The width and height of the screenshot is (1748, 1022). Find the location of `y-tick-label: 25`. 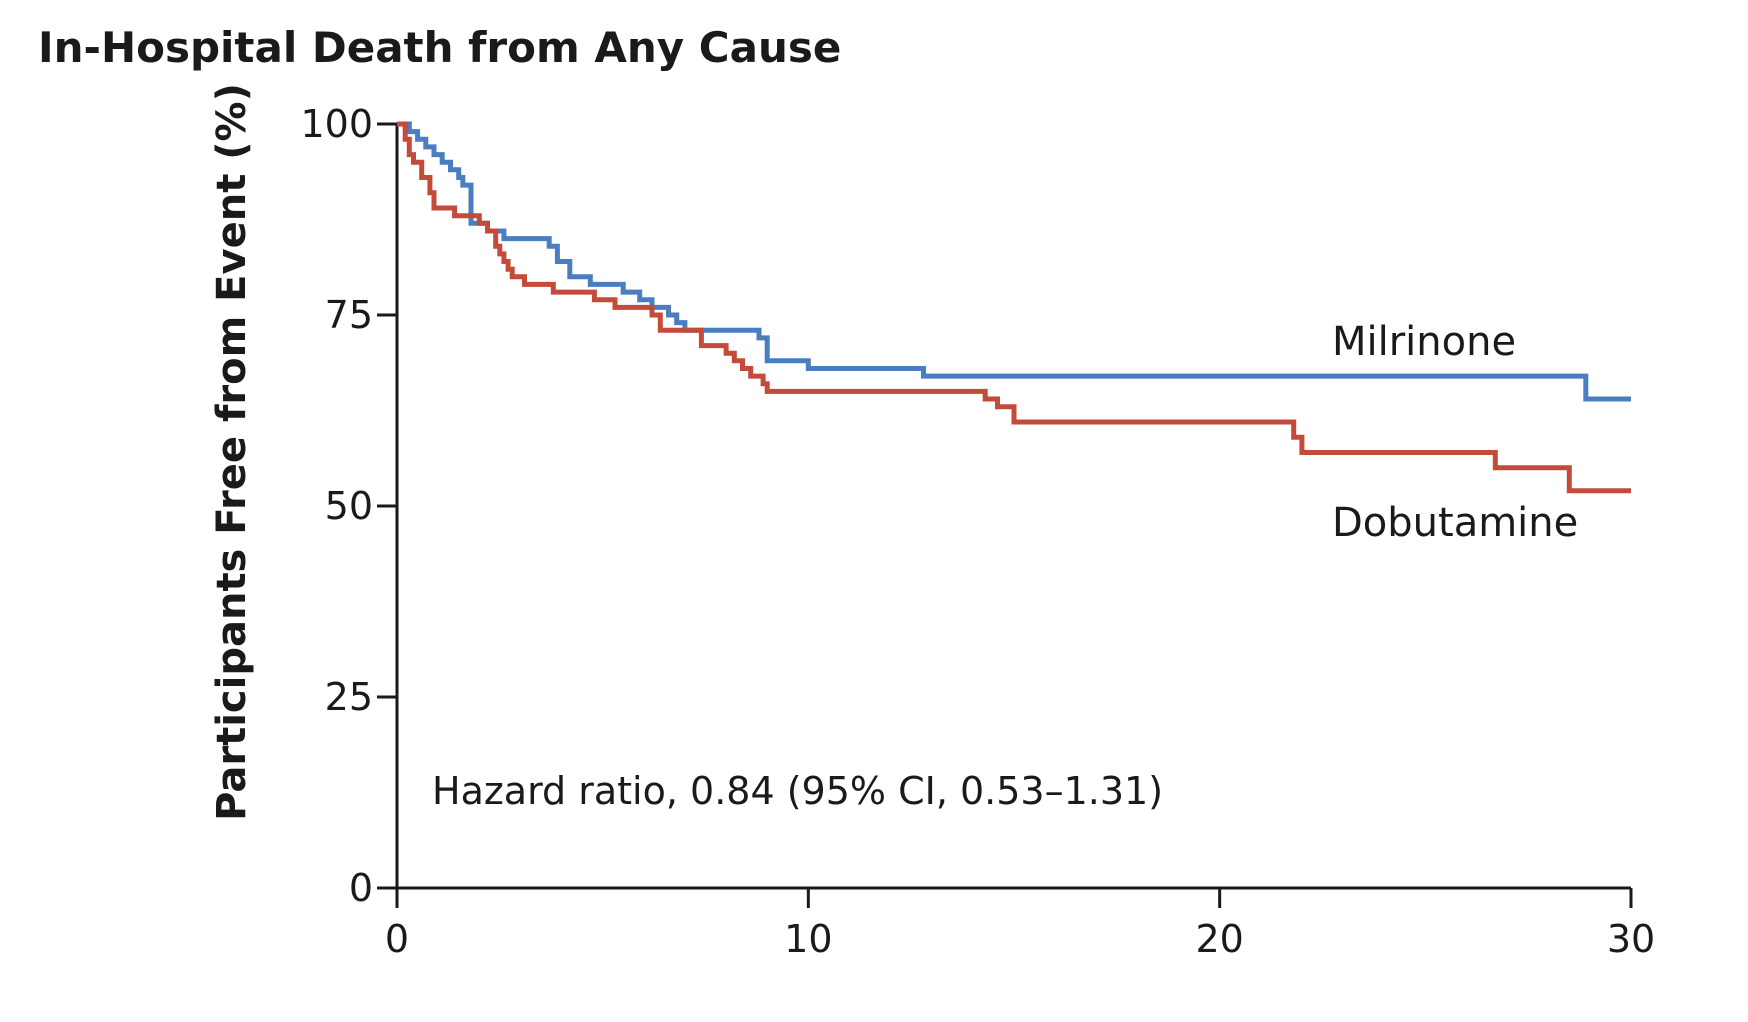

y-tick-label: 25 is located at coordinates (349, 697).